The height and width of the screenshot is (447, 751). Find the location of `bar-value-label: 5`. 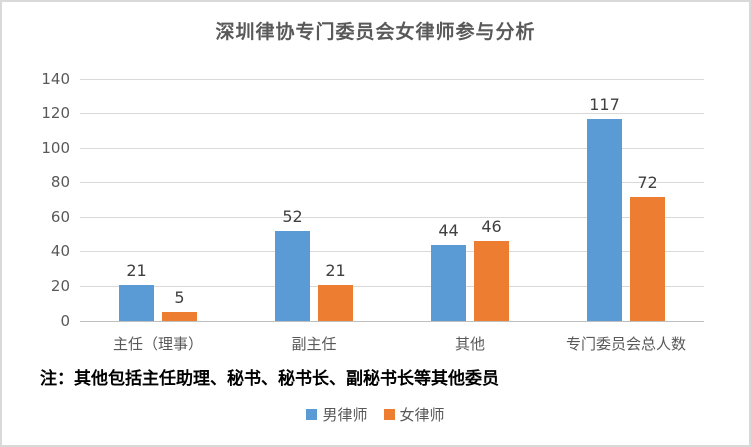

bar-value-label: 5 is located at coordinates (179, 298).